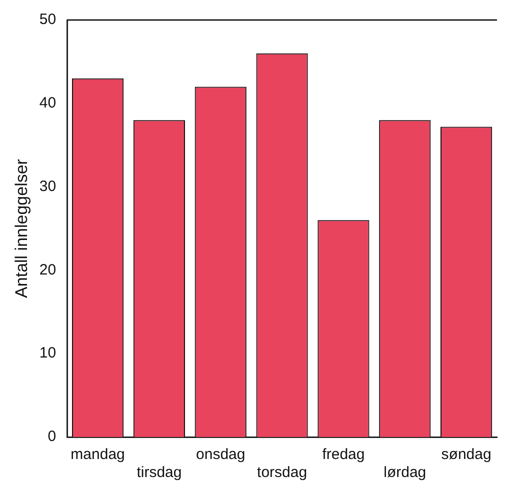 Image resolution: width=507 pixels, height=493 pixels. What do you see at coordinates (282, 473) in the screenshot?
I see `x-tick-label: torsdag` at bounding box center [282, 473].